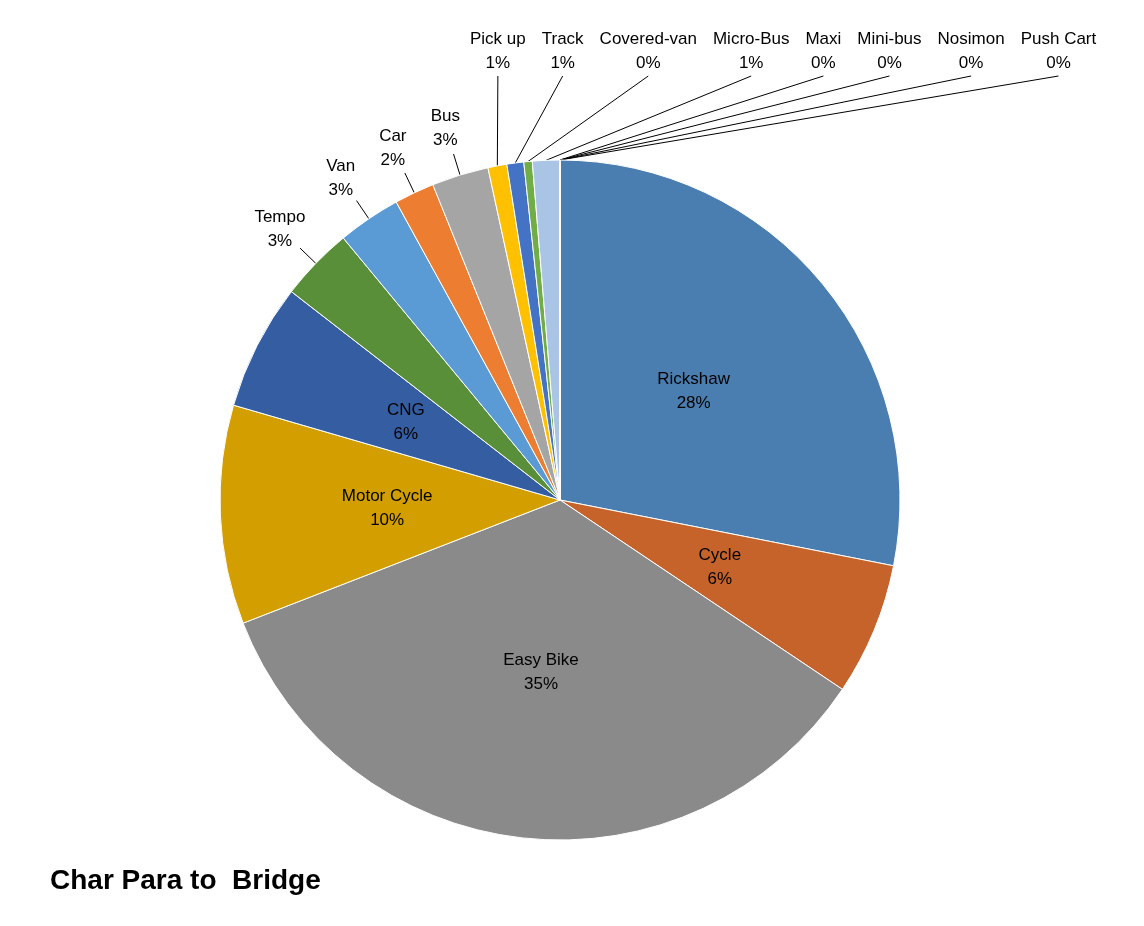  I want to click on category-label: Nosimon, so click(971, 38).